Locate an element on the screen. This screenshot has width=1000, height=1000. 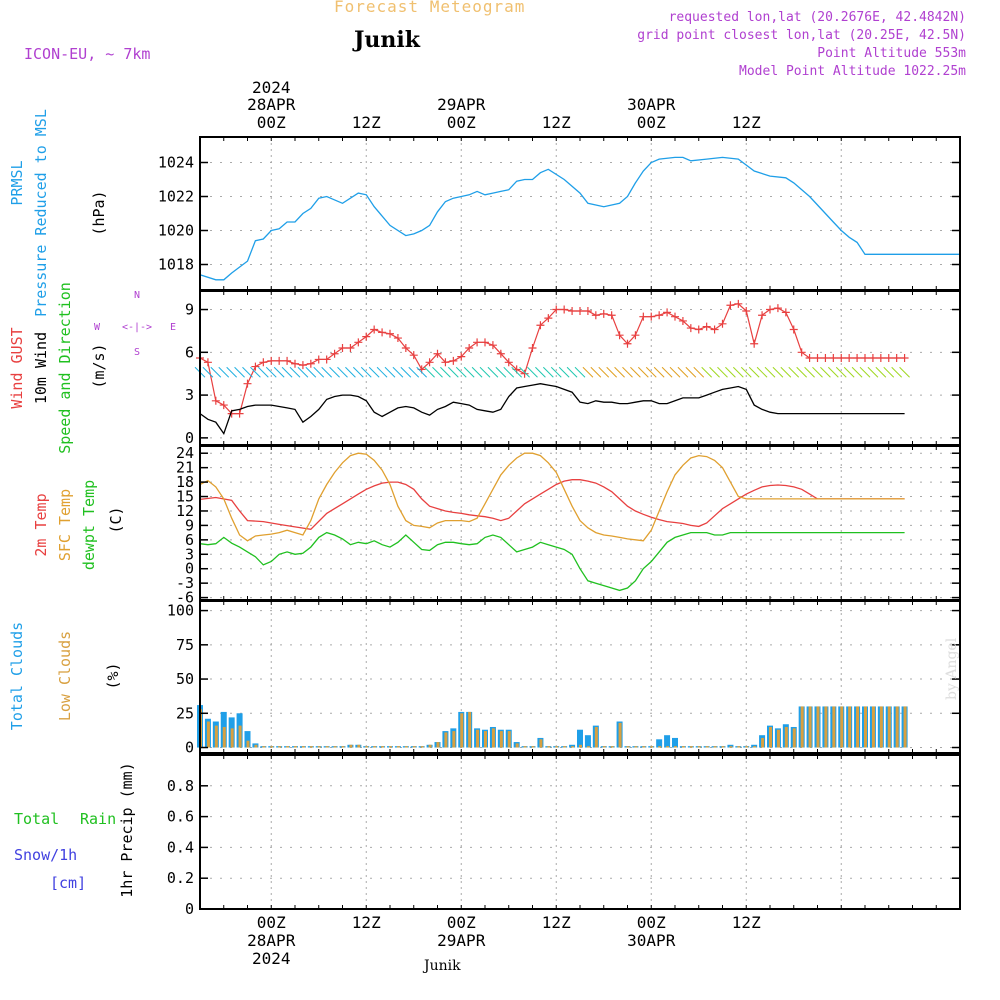
wind-gust-label: Wind GUST is located at coordinates (17, 367).